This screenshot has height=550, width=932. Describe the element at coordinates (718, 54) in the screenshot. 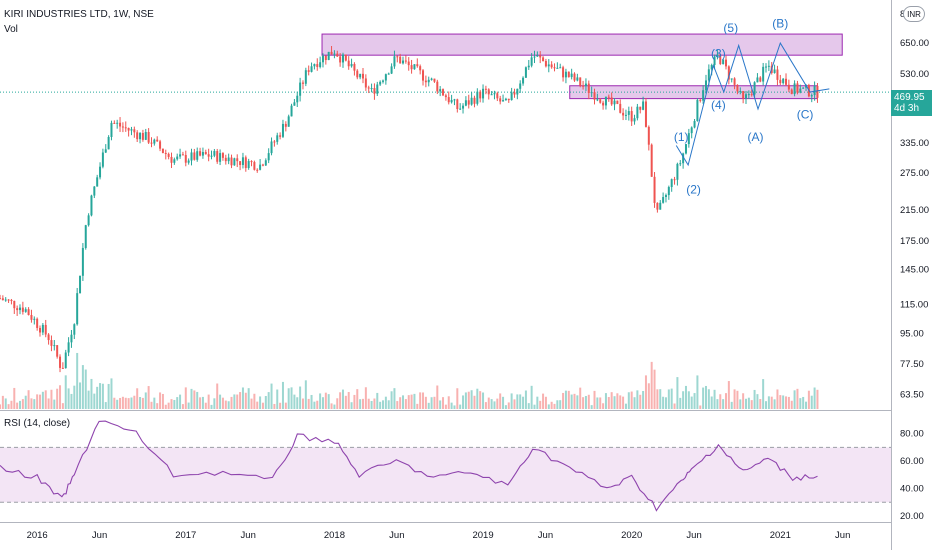

I see `wave-label: (3)` at that location.